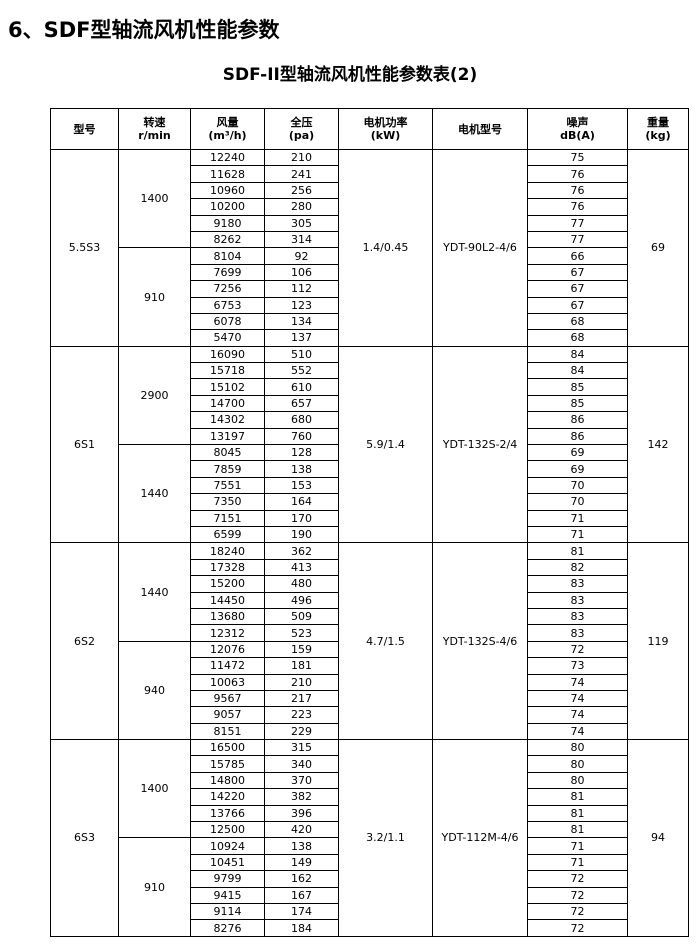 This screenshot has width=700, height=946. I want to click on flow-cell: 6599, so click(227, 534).